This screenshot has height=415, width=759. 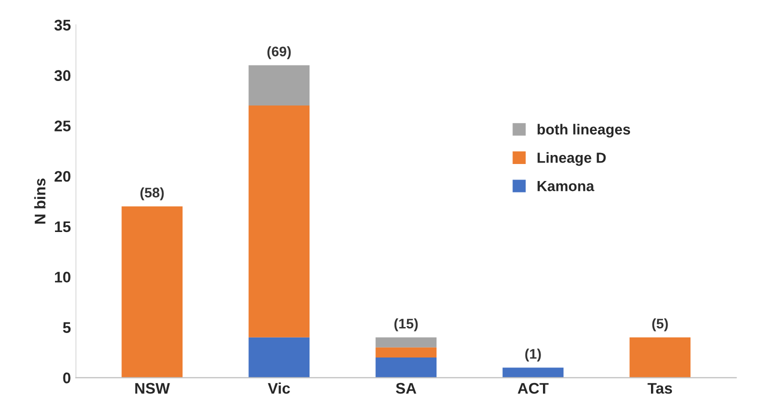 What do you see at coordinates (152, 388) in the screenshot?
I see `x-tick-label: NSW` at bounding box center [152, 388].